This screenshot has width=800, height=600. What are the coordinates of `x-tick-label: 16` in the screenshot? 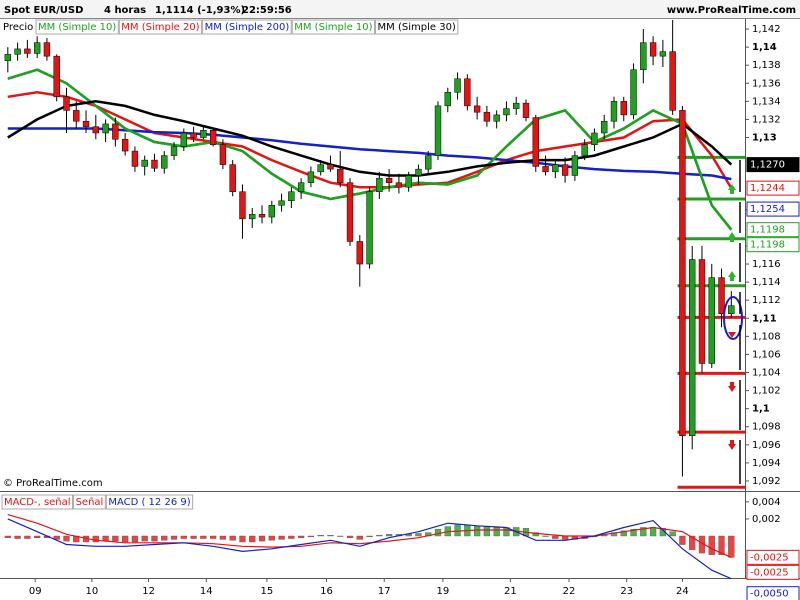 It's located at (326, 591).